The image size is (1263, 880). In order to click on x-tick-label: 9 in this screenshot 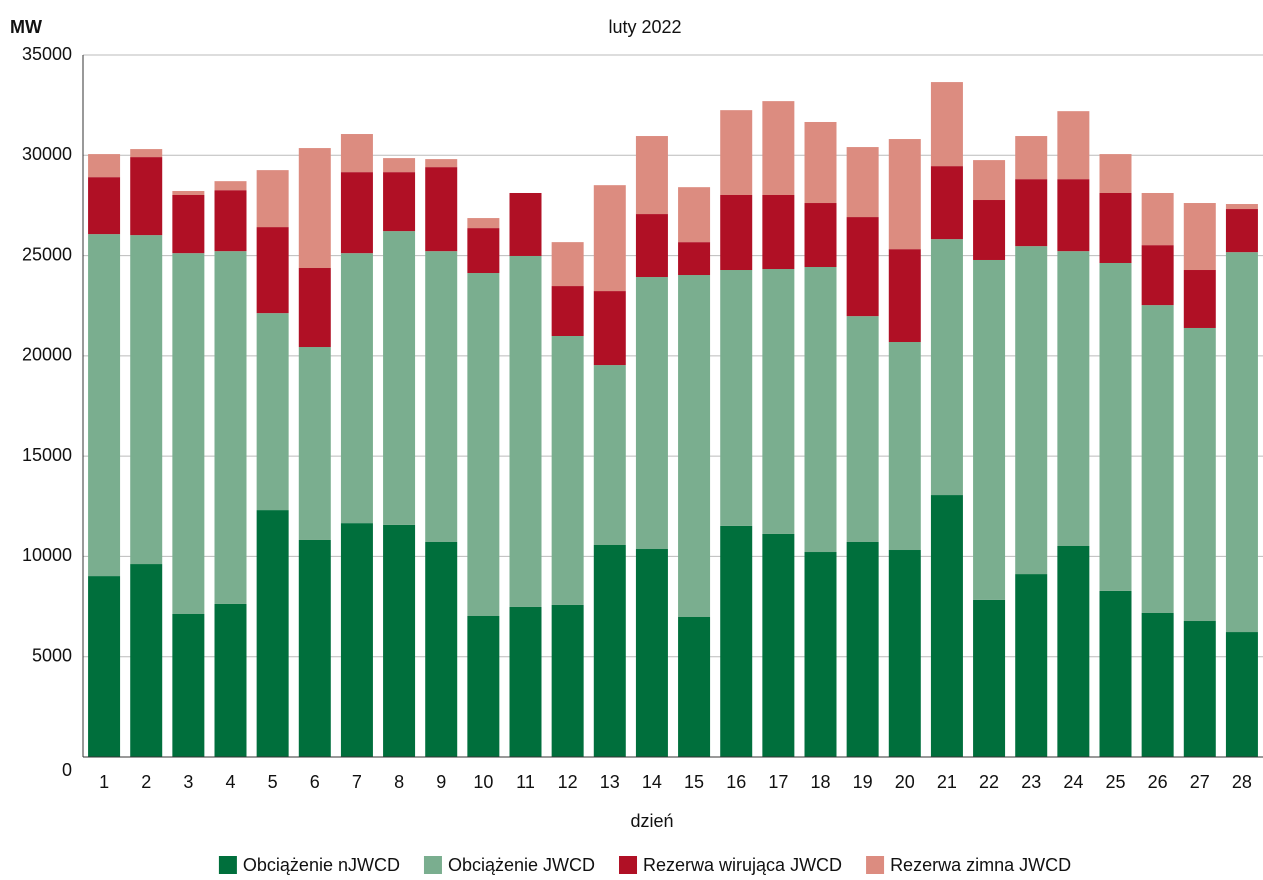, I will do `click(441, 782)`.